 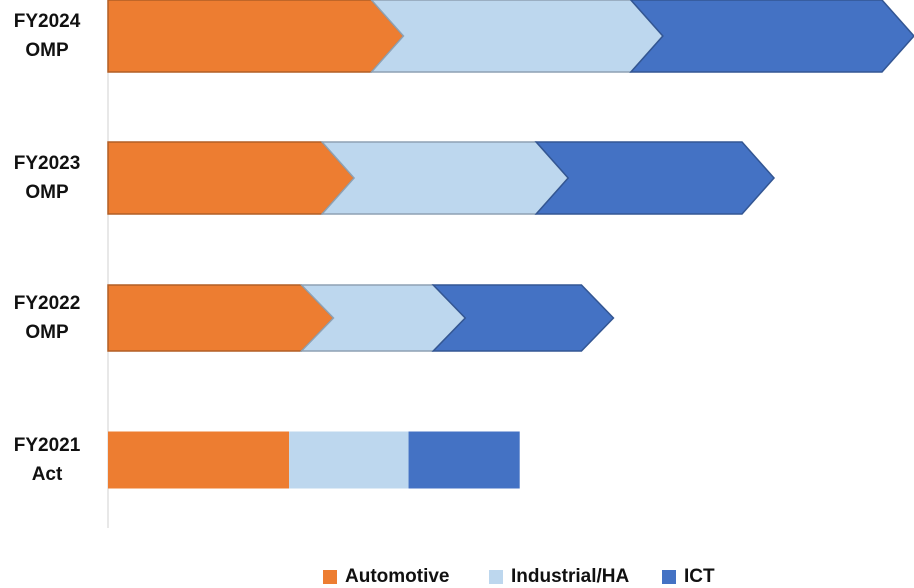 I want to click on legend-item: Industrial/HA, so click(x=559, y=577).